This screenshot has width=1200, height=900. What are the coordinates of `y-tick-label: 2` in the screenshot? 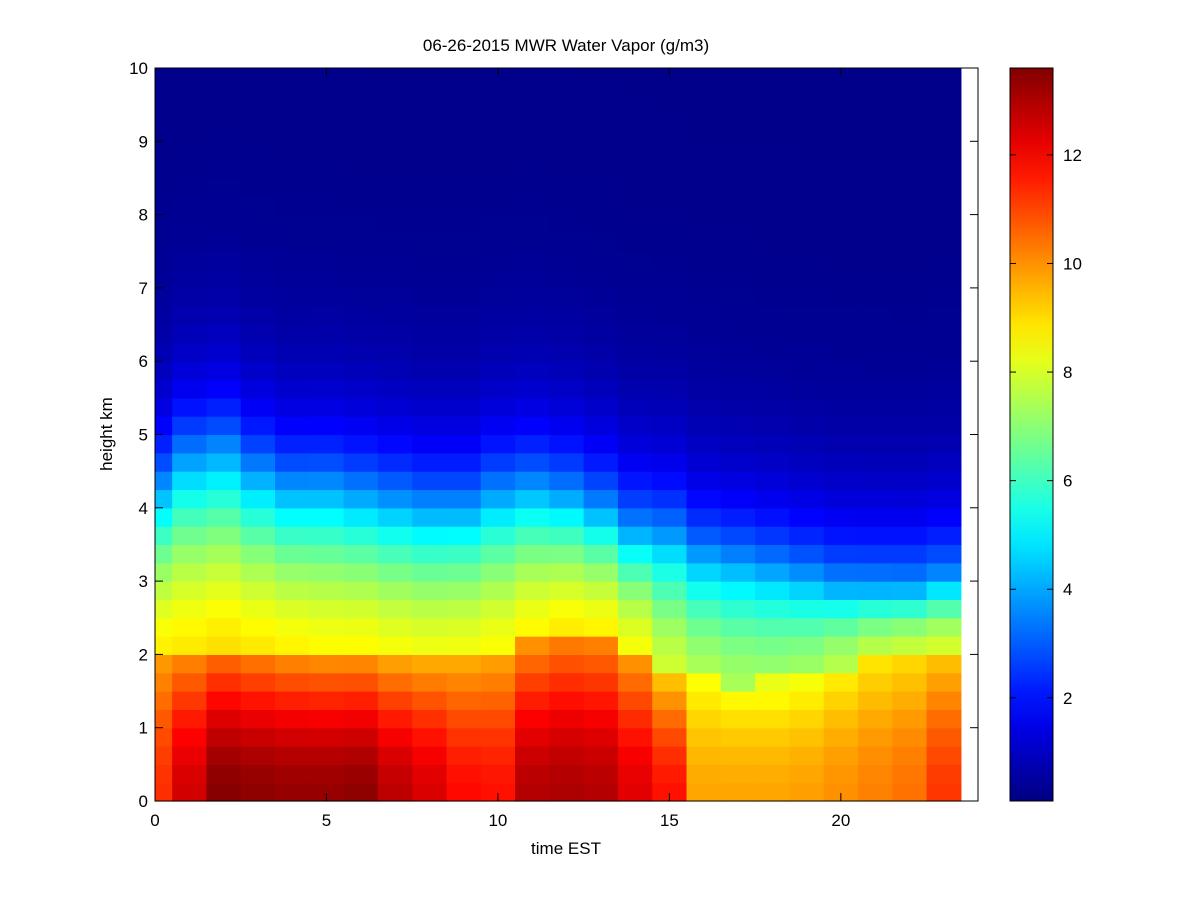 It's located at (143, 654).